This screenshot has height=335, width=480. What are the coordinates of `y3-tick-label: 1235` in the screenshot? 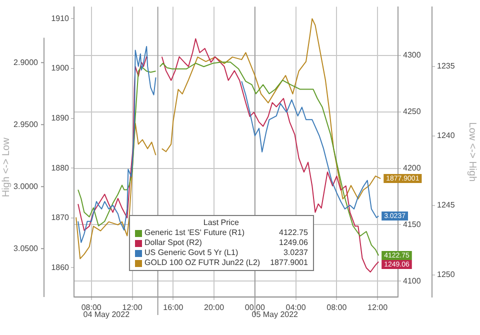 It's located at (446, 66).